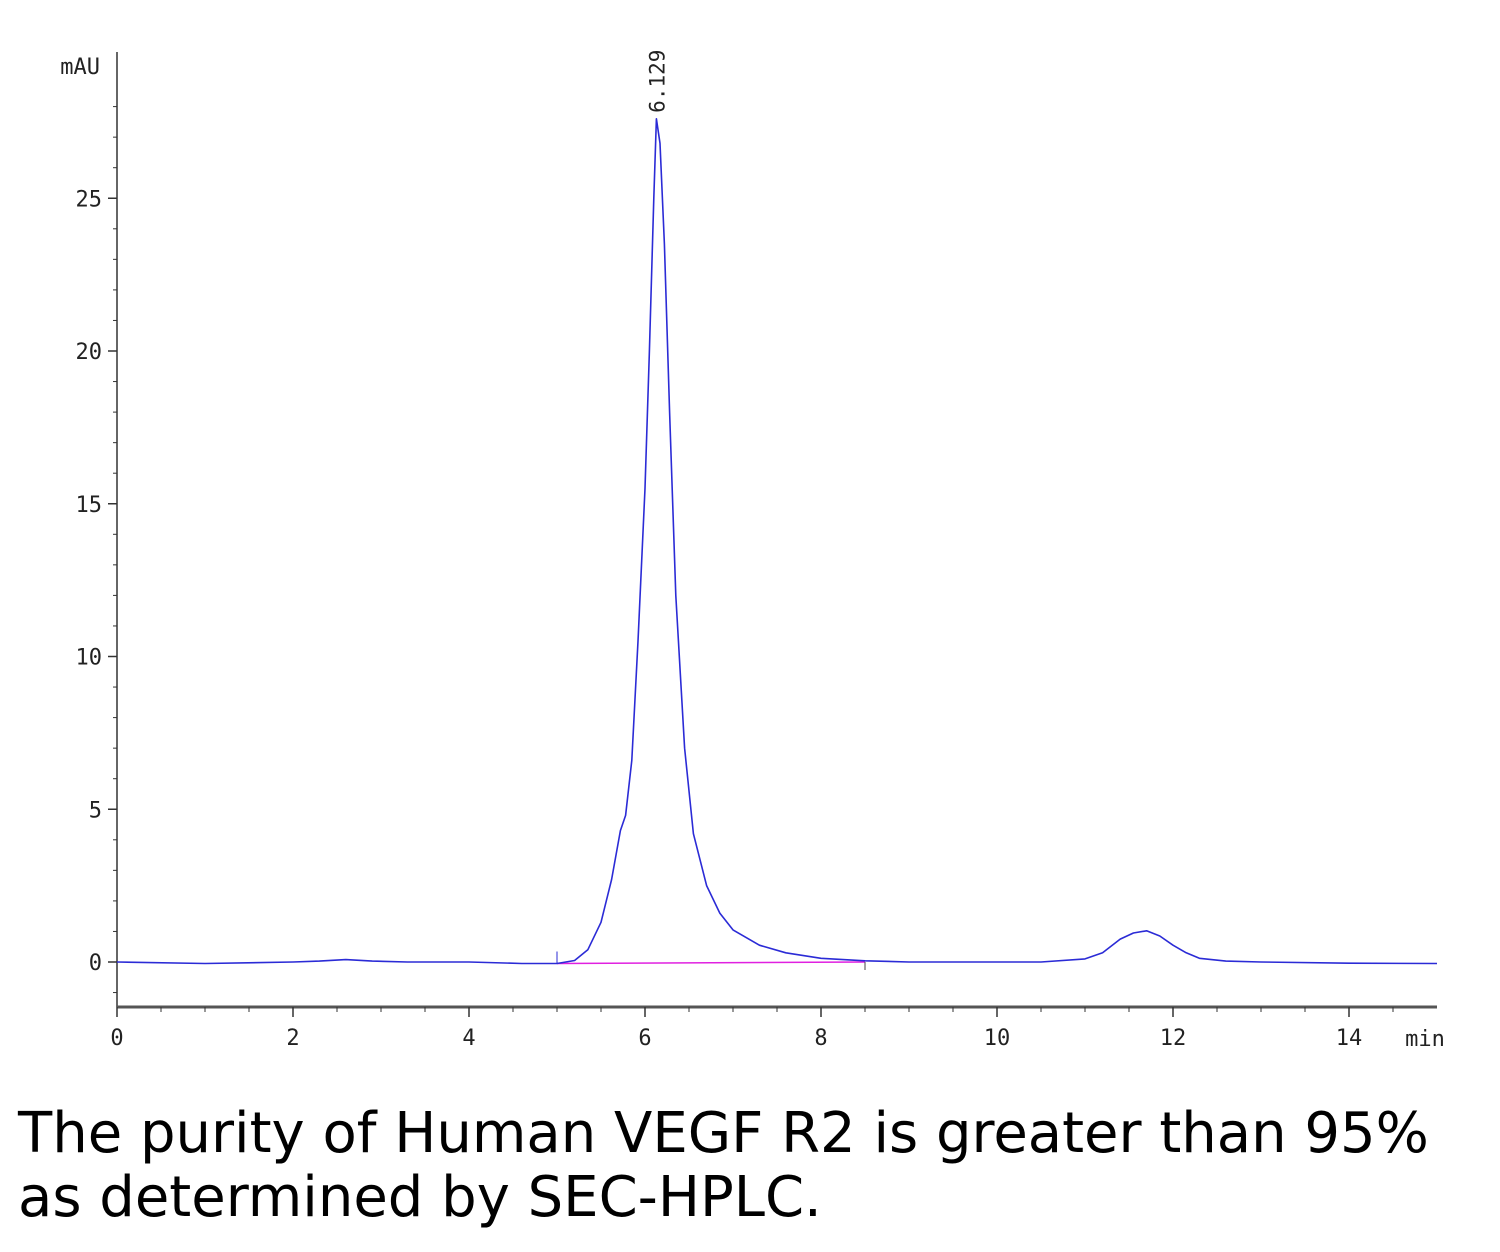 The height and width of the screenshot is (1252, 1500). What do you see at coordinates (80, 67) in the screenshot?
I see `y-axis-label: mAU` at bounding box center [80, 67].